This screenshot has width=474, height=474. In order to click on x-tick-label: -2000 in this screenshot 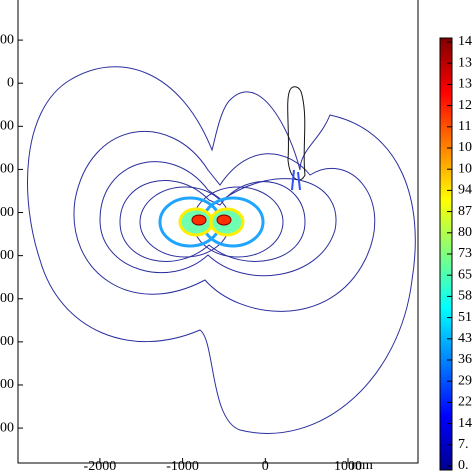, I will do `click(100, 466)`.